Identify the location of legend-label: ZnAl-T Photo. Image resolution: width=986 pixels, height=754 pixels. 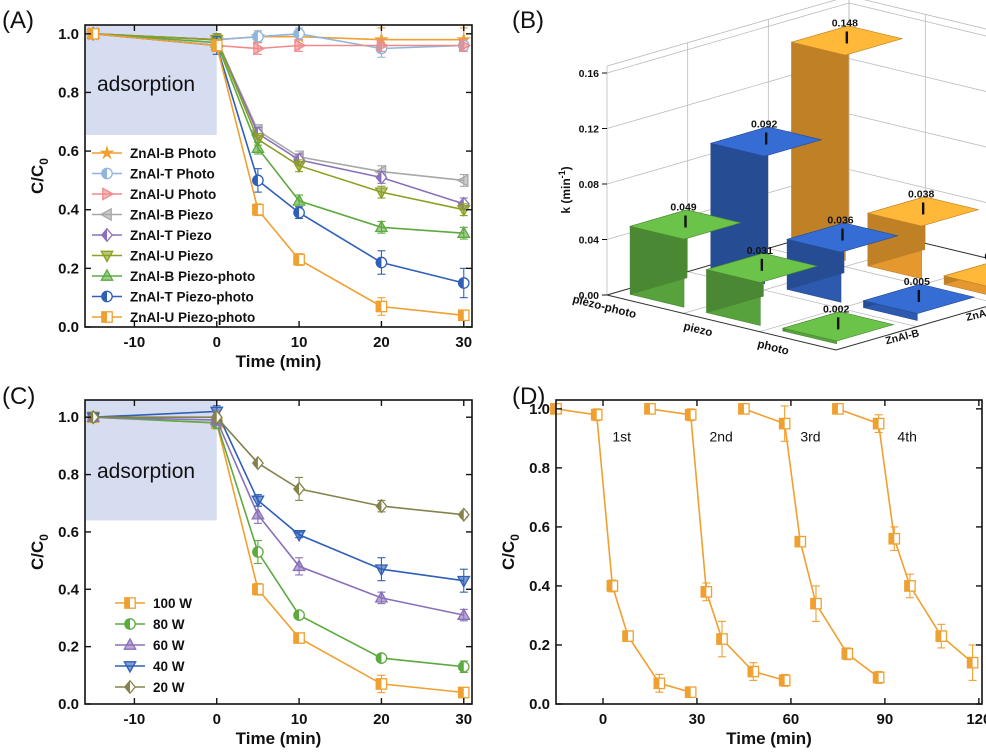
(172, 174).